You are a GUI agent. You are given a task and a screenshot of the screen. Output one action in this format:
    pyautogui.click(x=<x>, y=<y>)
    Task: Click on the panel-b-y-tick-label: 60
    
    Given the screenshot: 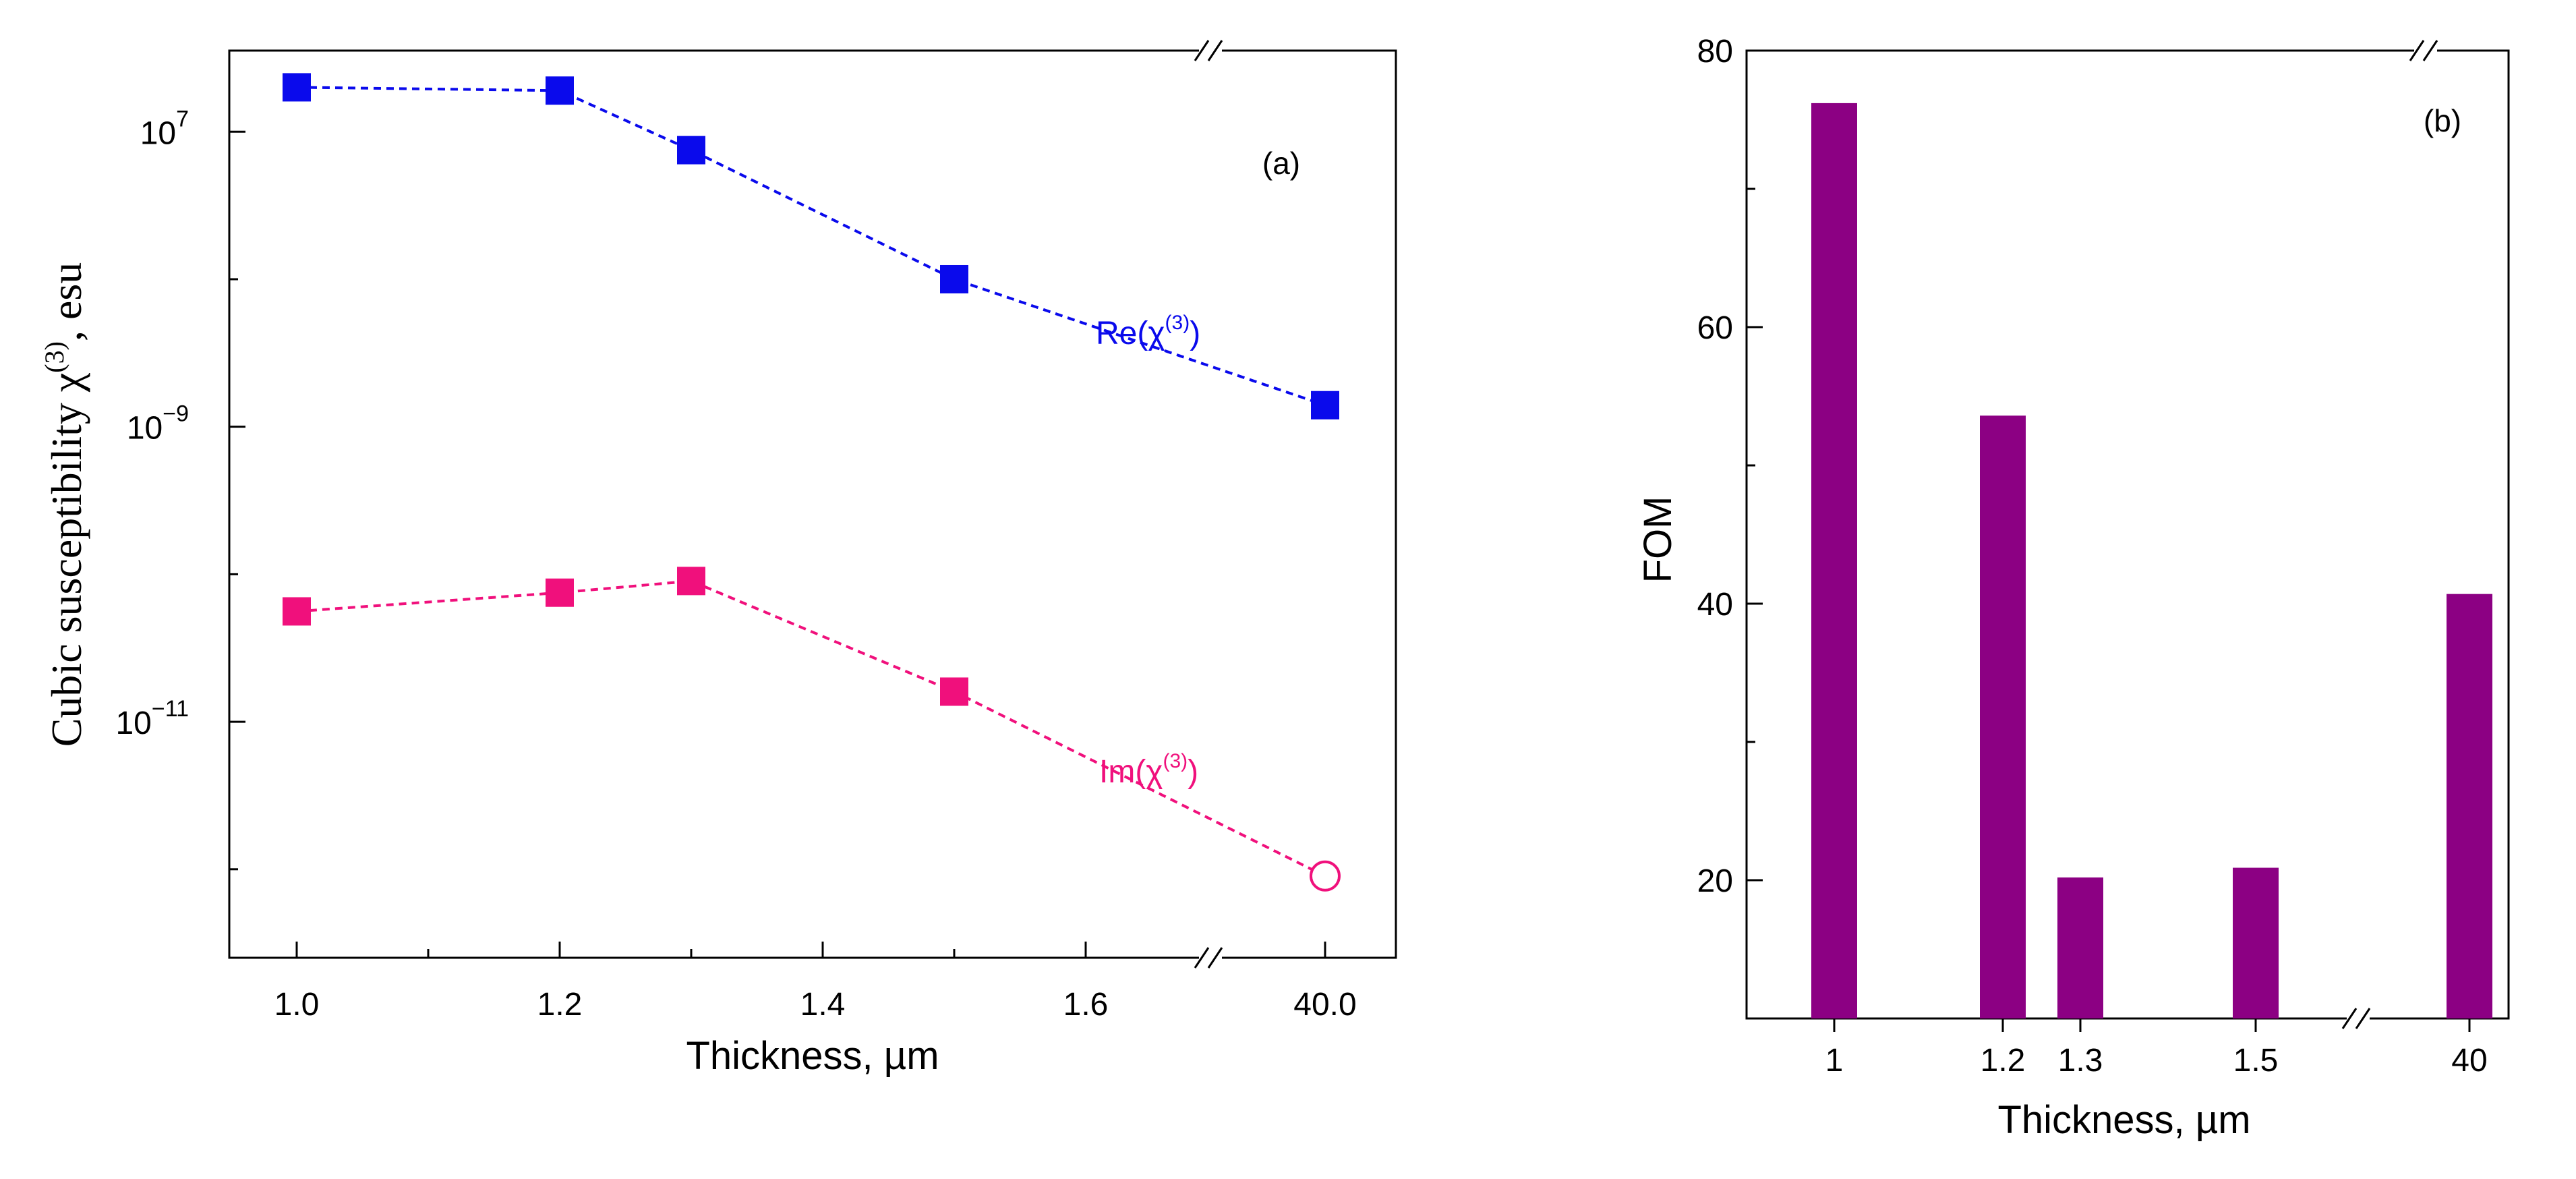 What is the action you would take?
    pyautogui.click(x=1715, y=328)
    